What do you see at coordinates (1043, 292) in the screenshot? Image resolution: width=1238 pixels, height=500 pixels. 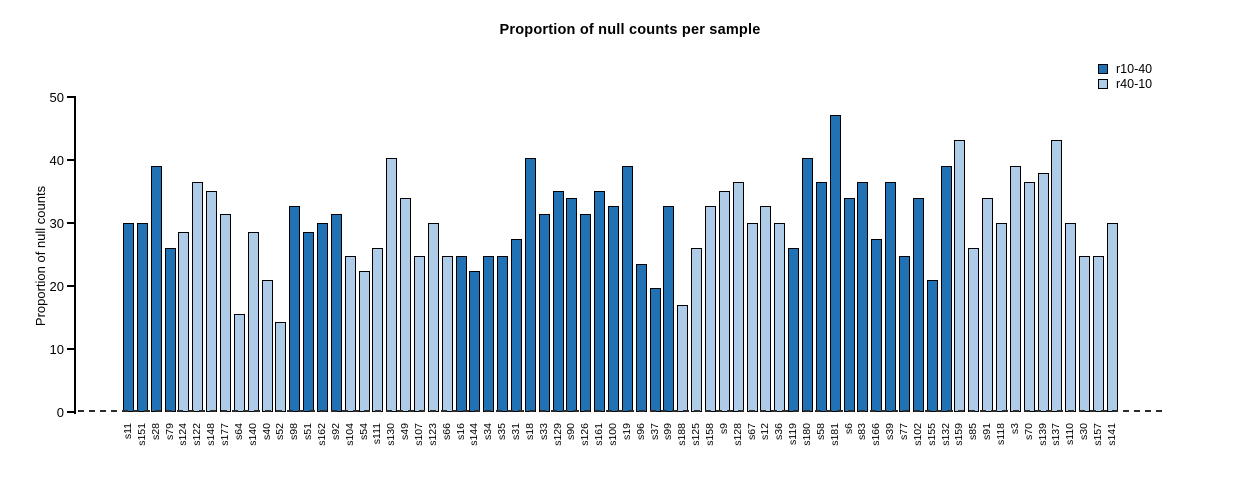 I see `bar-s139` at bounding box center [1043, 292].